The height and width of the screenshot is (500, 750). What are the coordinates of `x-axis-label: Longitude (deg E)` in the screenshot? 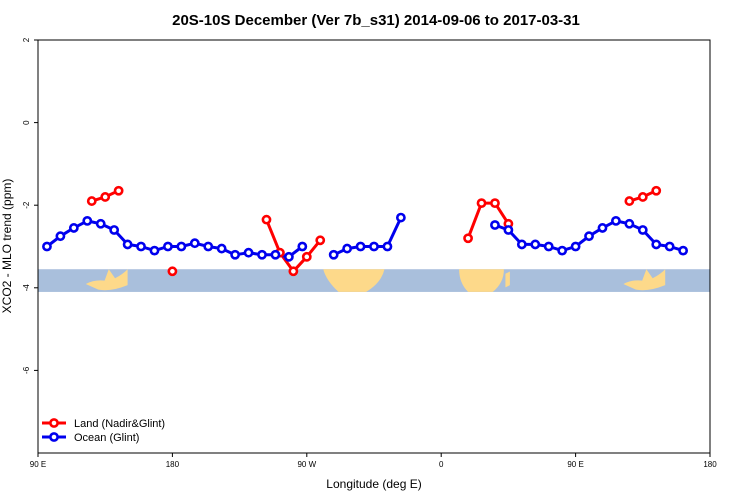 It's located at (373, 484).